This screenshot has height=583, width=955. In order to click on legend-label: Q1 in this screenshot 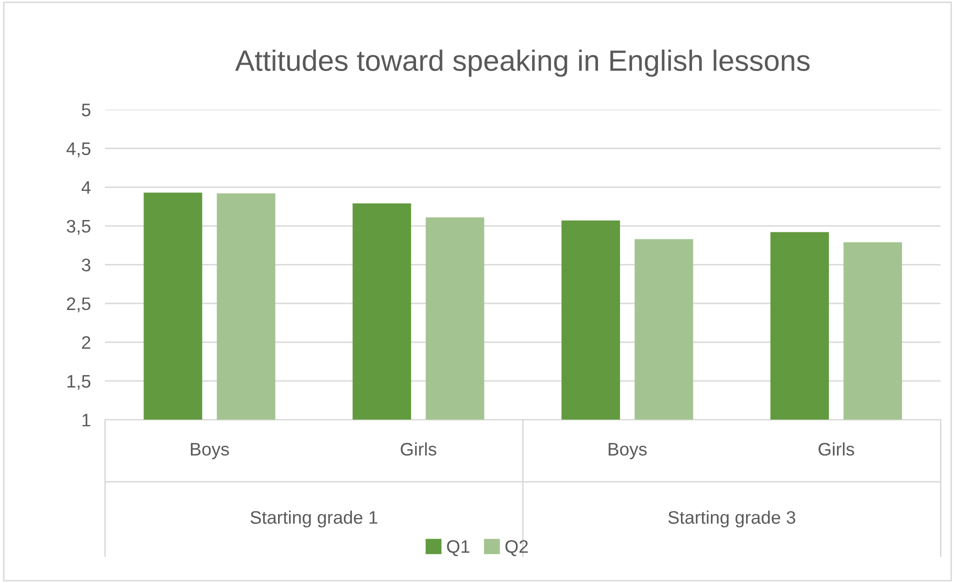, I will do `click(458, 548)`.